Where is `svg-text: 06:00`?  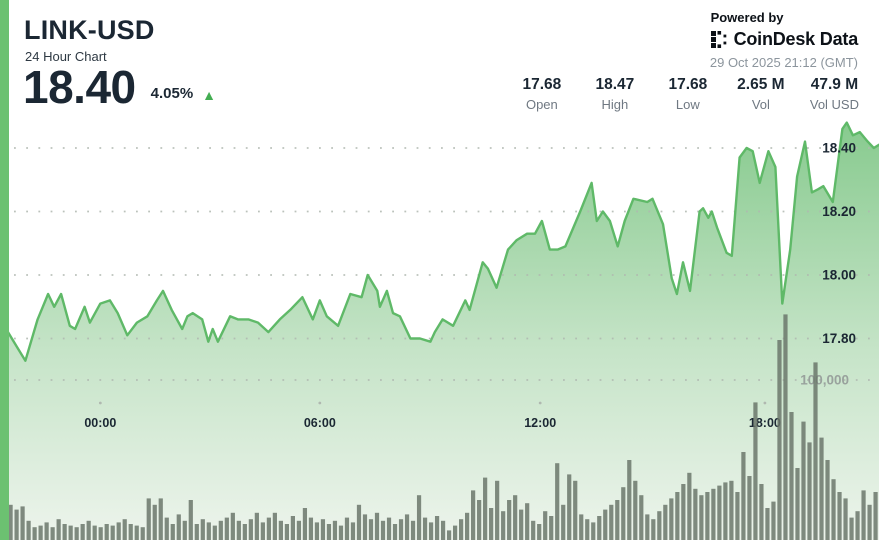
svg-text: 06:00 is located at coordinates (320, 423).